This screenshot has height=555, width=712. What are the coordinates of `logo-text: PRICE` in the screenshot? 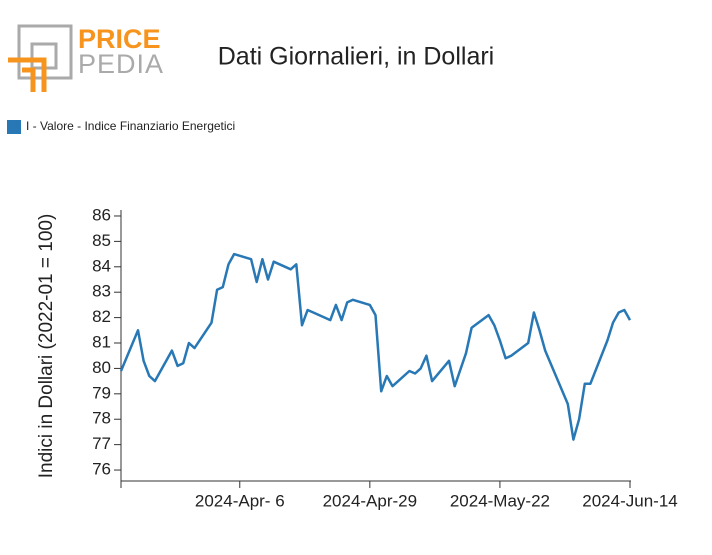 It's located at (119, 39).